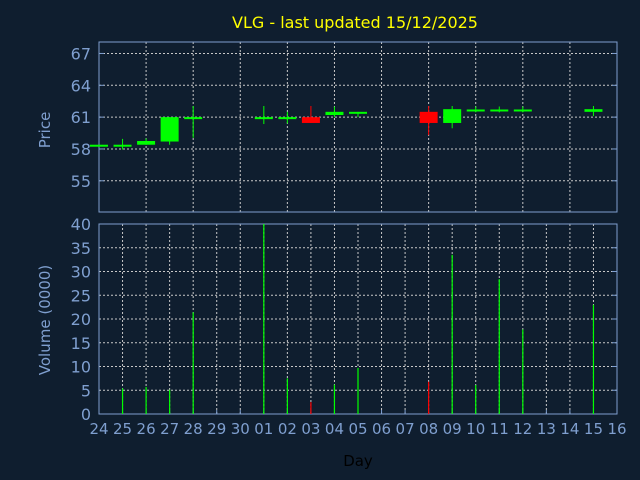 This screenshot has width=640, height=480. I want to click on x-tick-label: 25, so click(122, 429).